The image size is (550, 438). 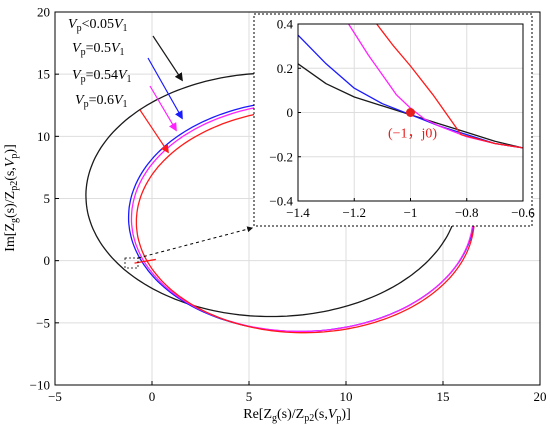 What do you see at coordinates (43, 12) in the screenshot?
I see `main-y-tick-label: 20` at bounding box center [43, 12].